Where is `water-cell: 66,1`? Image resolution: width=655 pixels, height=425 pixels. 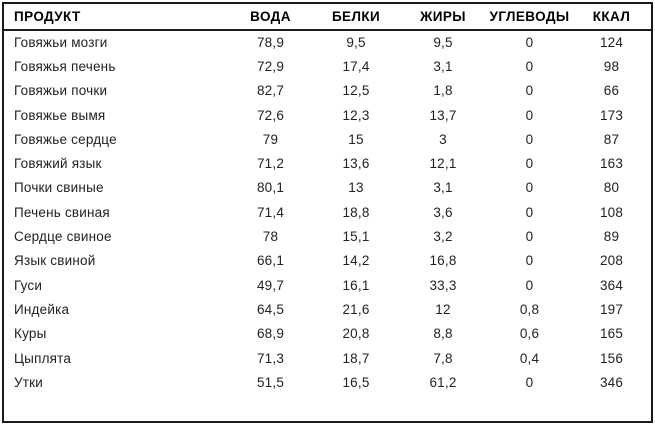
water-cell: 66,1 is located at coordinates (270, 261).